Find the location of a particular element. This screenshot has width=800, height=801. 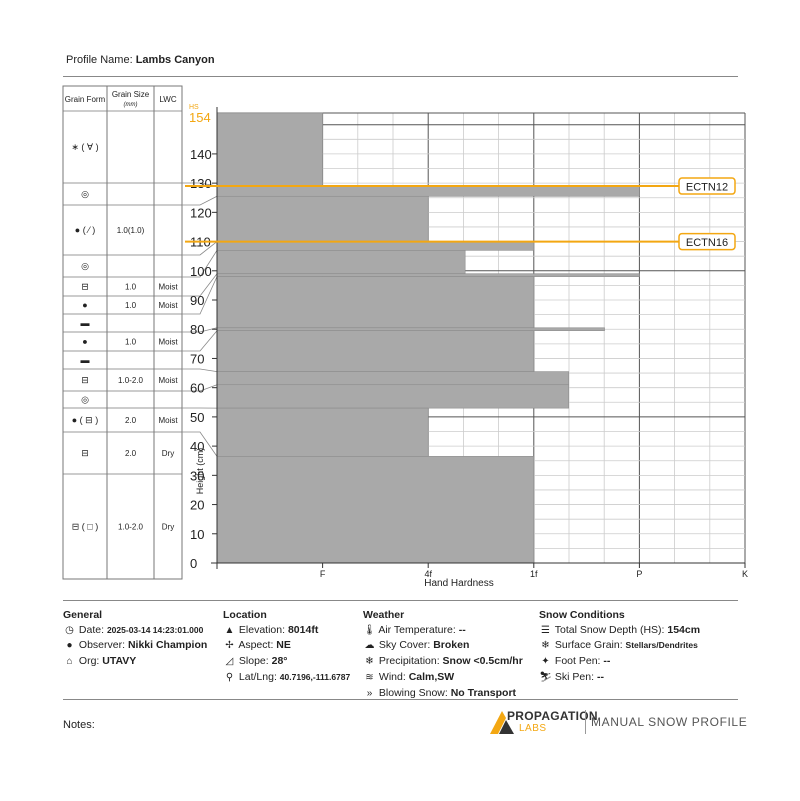

slope-row: ◿ Slope: 28° is located at coordinates (286, 662).